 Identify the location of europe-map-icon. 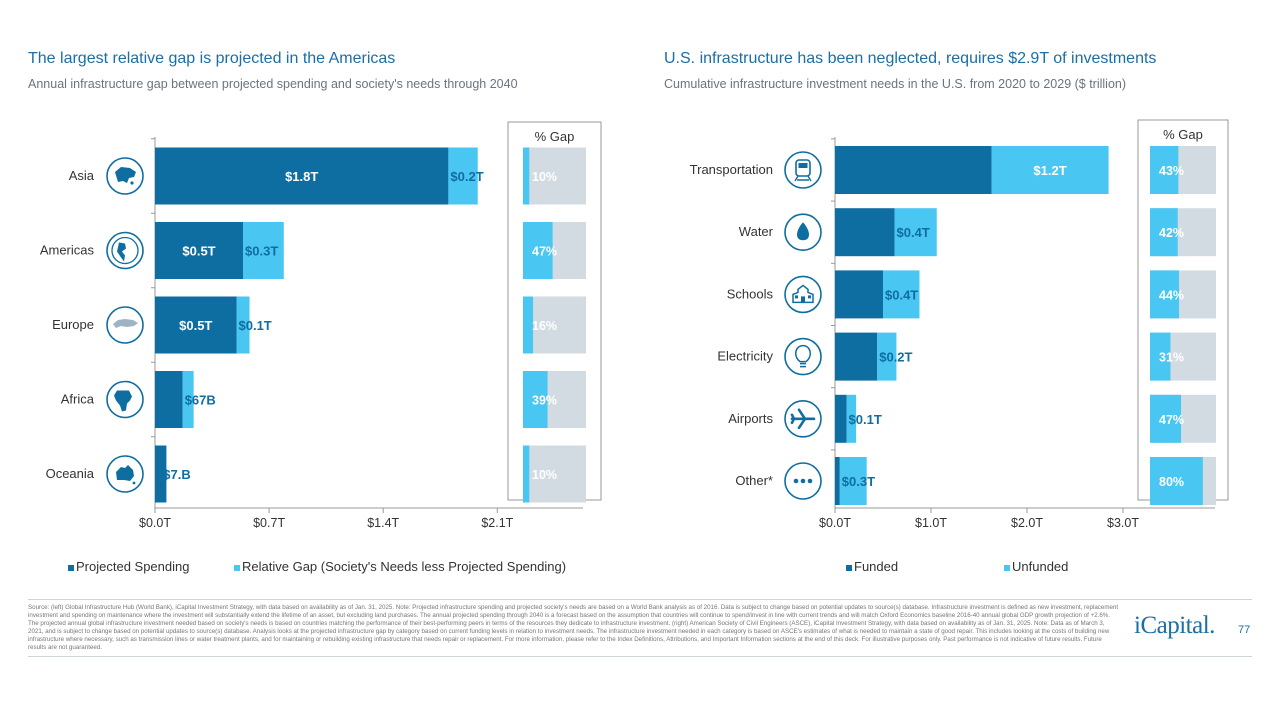
(125, 325).